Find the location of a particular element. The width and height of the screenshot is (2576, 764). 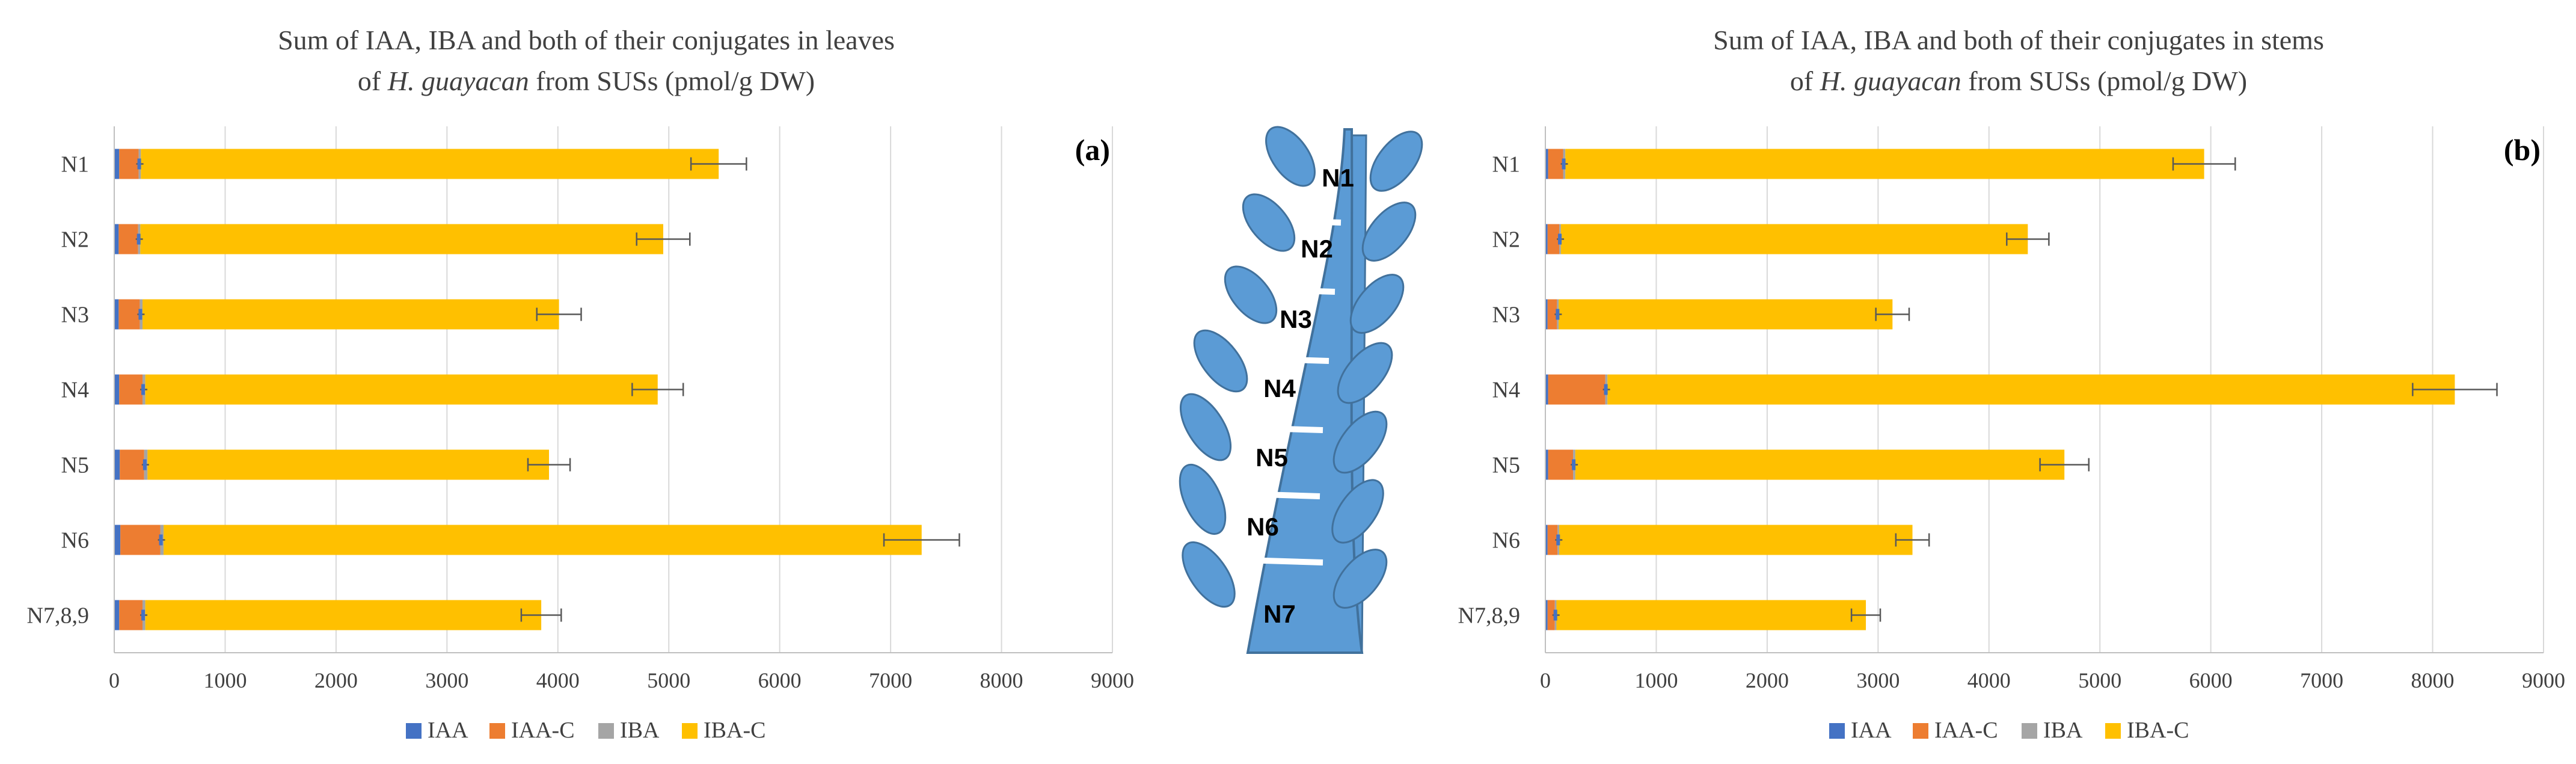

legend-label: IAA-C is located at coordinates (1966, 730).